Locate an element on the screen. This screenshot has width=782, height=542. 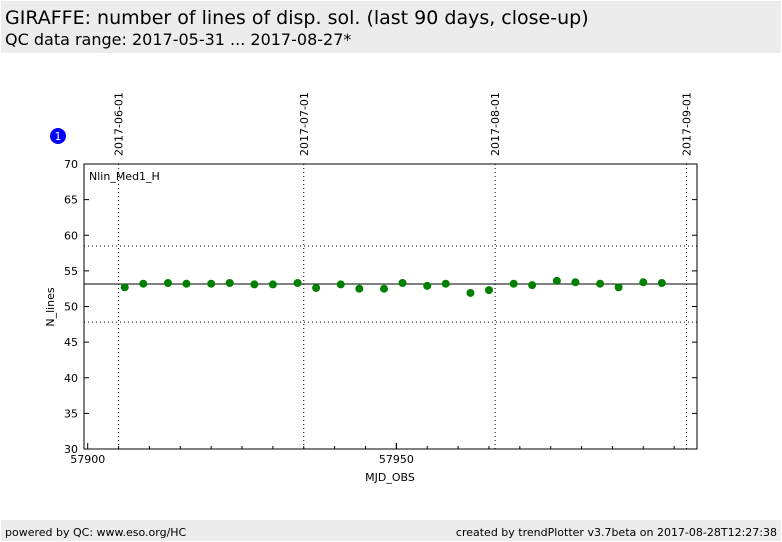
y-tick-label: 60 is located at coordinates (71, 235).